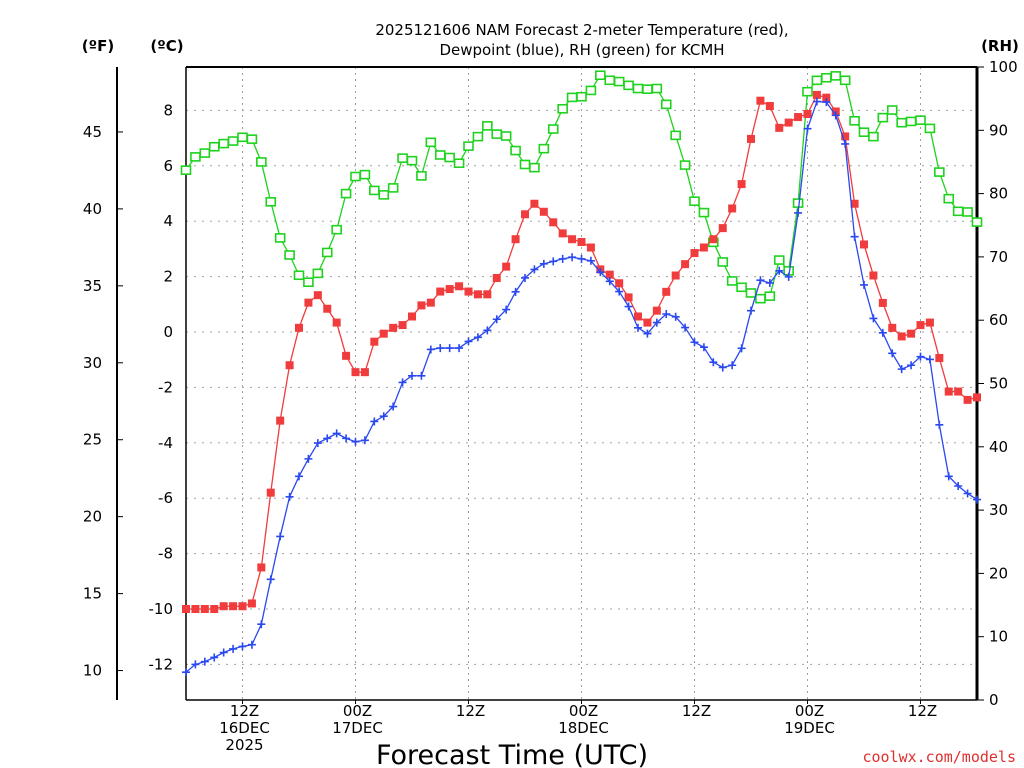 This screenshot has width=1024, height=768. What do you see at coordinates (92, 671) in the screenshot?
I see `y-tick-label-fahrenheit: 10` at bounding box center [92, 671].